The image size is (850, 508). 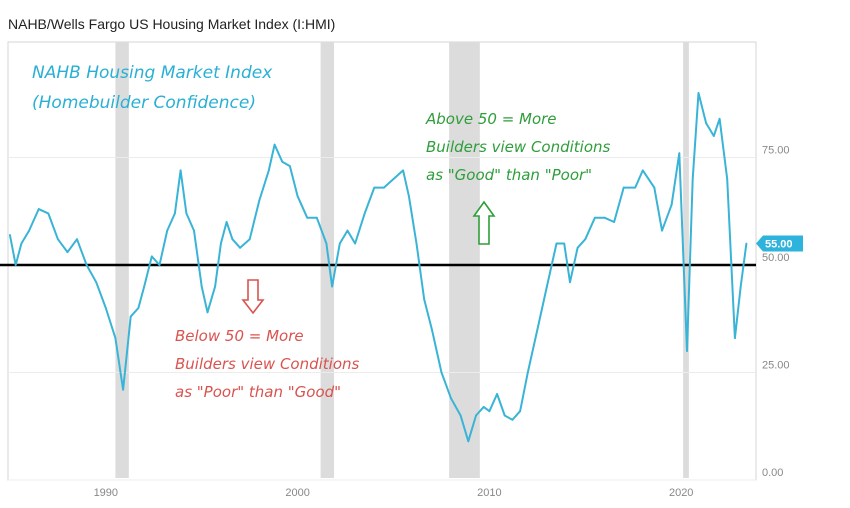 What do you see at coordinates (509, 175) in the screenshot?
I see `annotation-above-50: as "Good" than "Poor"` at bounding box center [509, 175].